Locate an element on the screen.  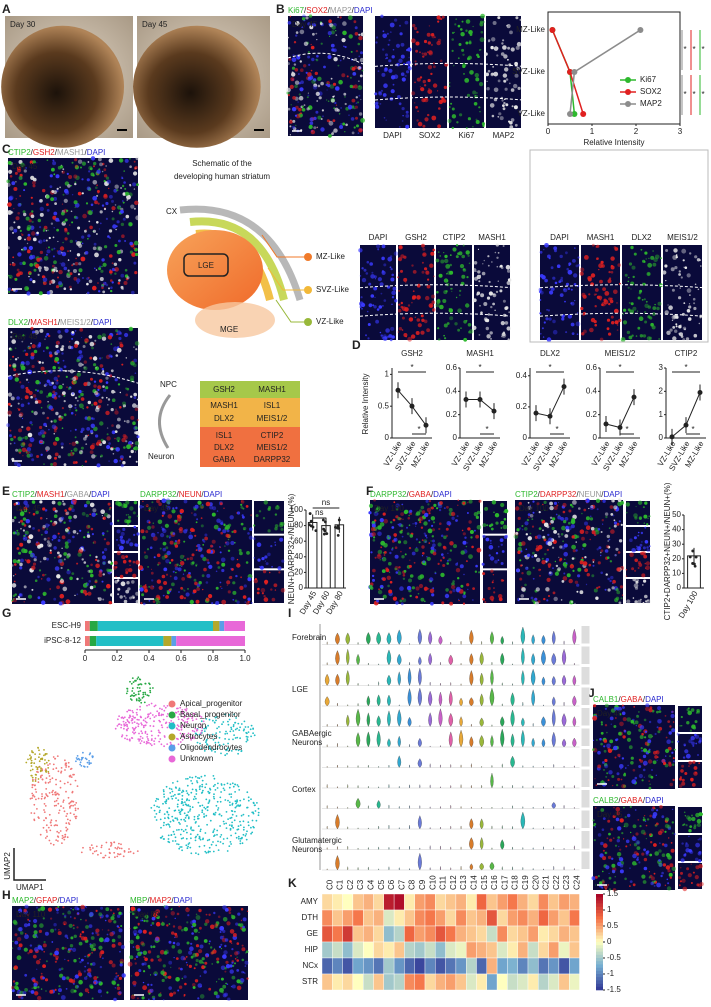
stage-arrow is located at coordinates (164, 421).